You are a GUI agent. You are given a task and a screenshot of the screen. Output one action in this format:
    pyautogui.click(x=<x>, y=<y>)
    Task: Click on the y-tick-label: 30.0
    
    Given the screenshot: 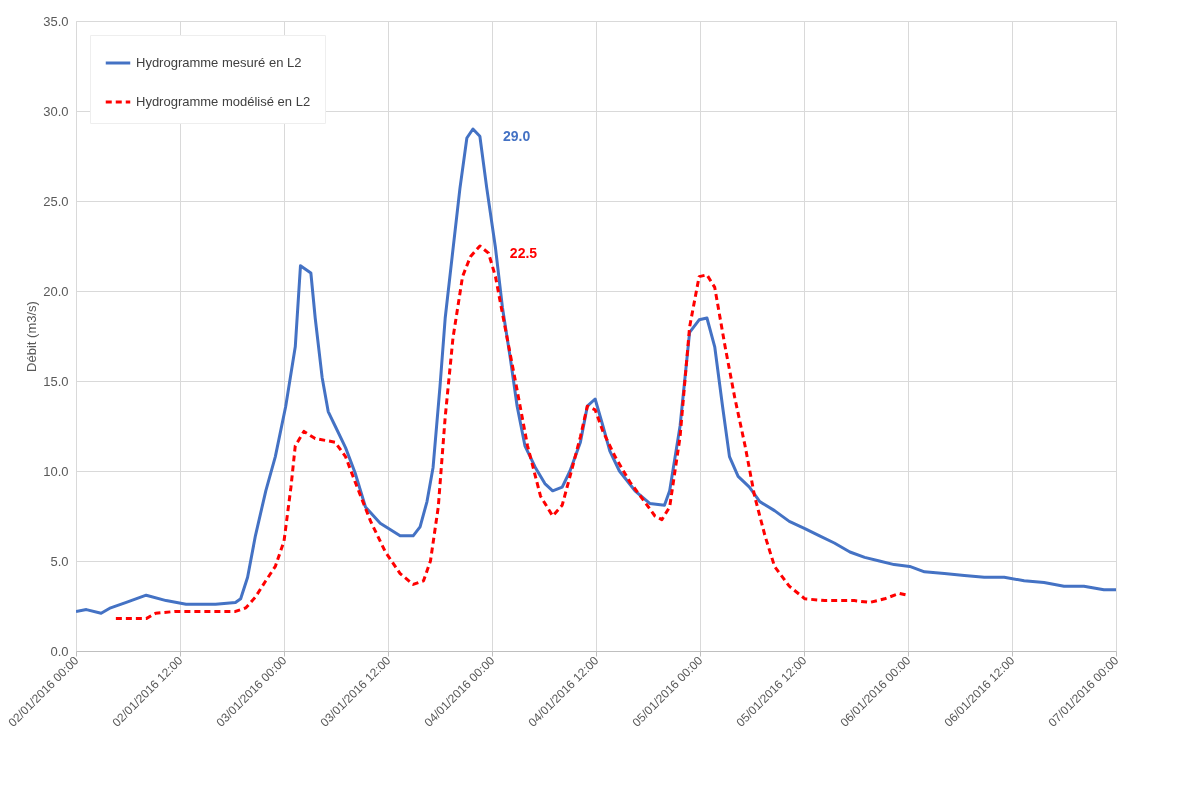 What is the action you would take?
    pyautogui.click(x=56, y=111)
    